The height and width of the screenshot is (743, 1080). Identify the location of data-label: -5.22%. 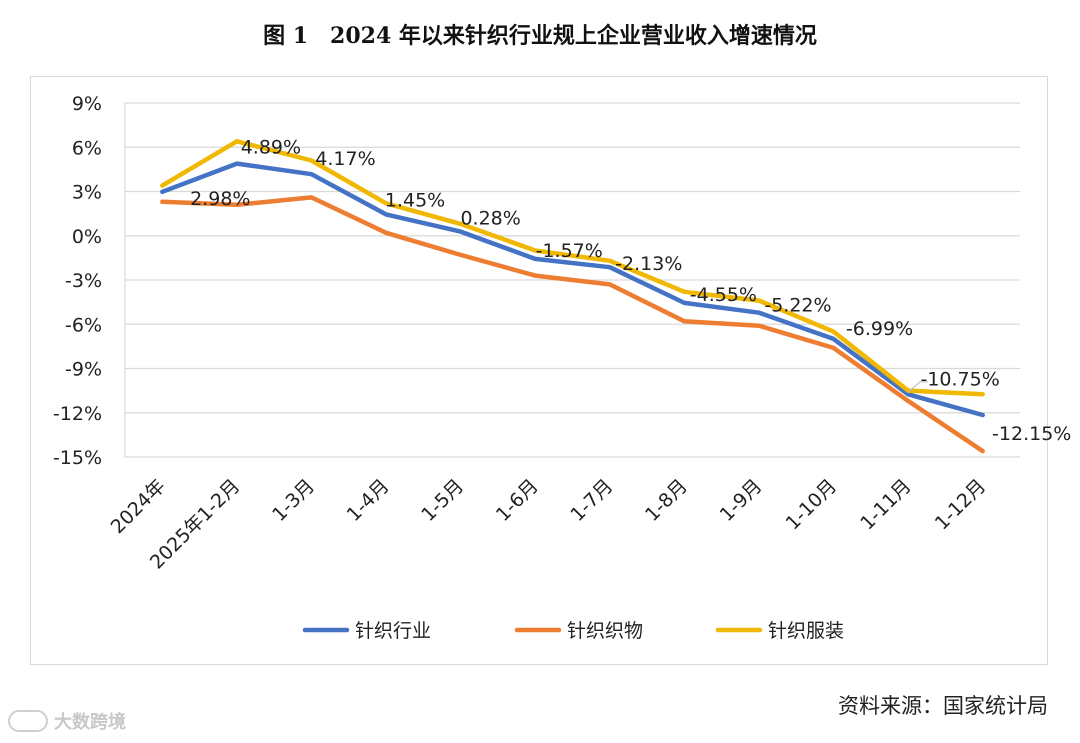
(797, 306).